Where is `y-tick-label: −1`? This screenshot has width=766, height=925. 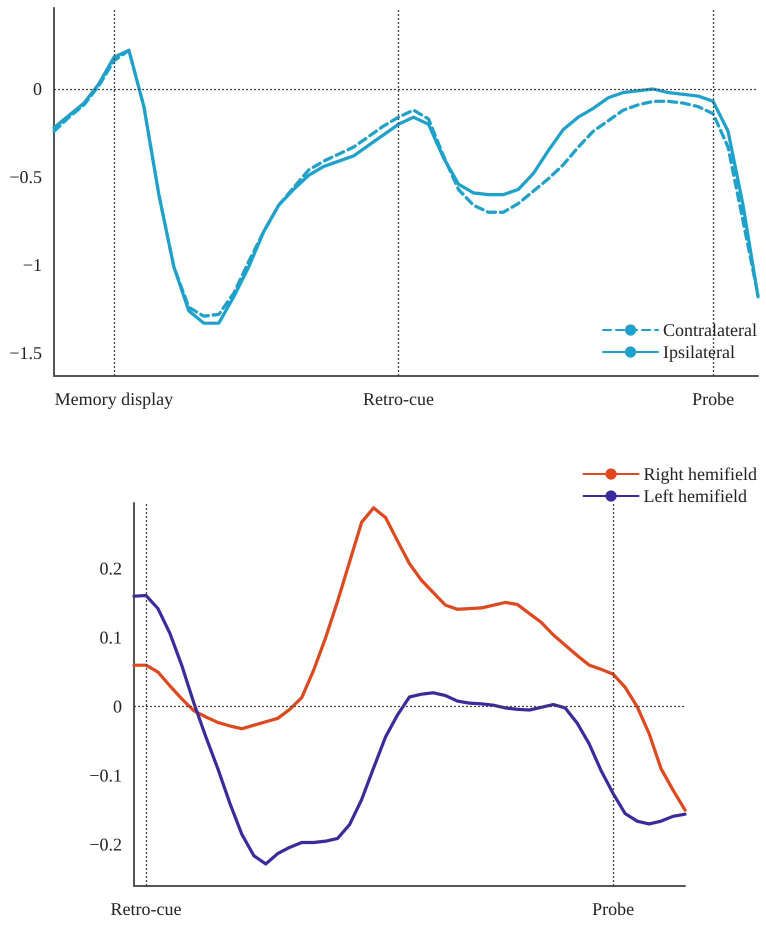
y-tick-label: −1 is located at coordinates (32, 265).